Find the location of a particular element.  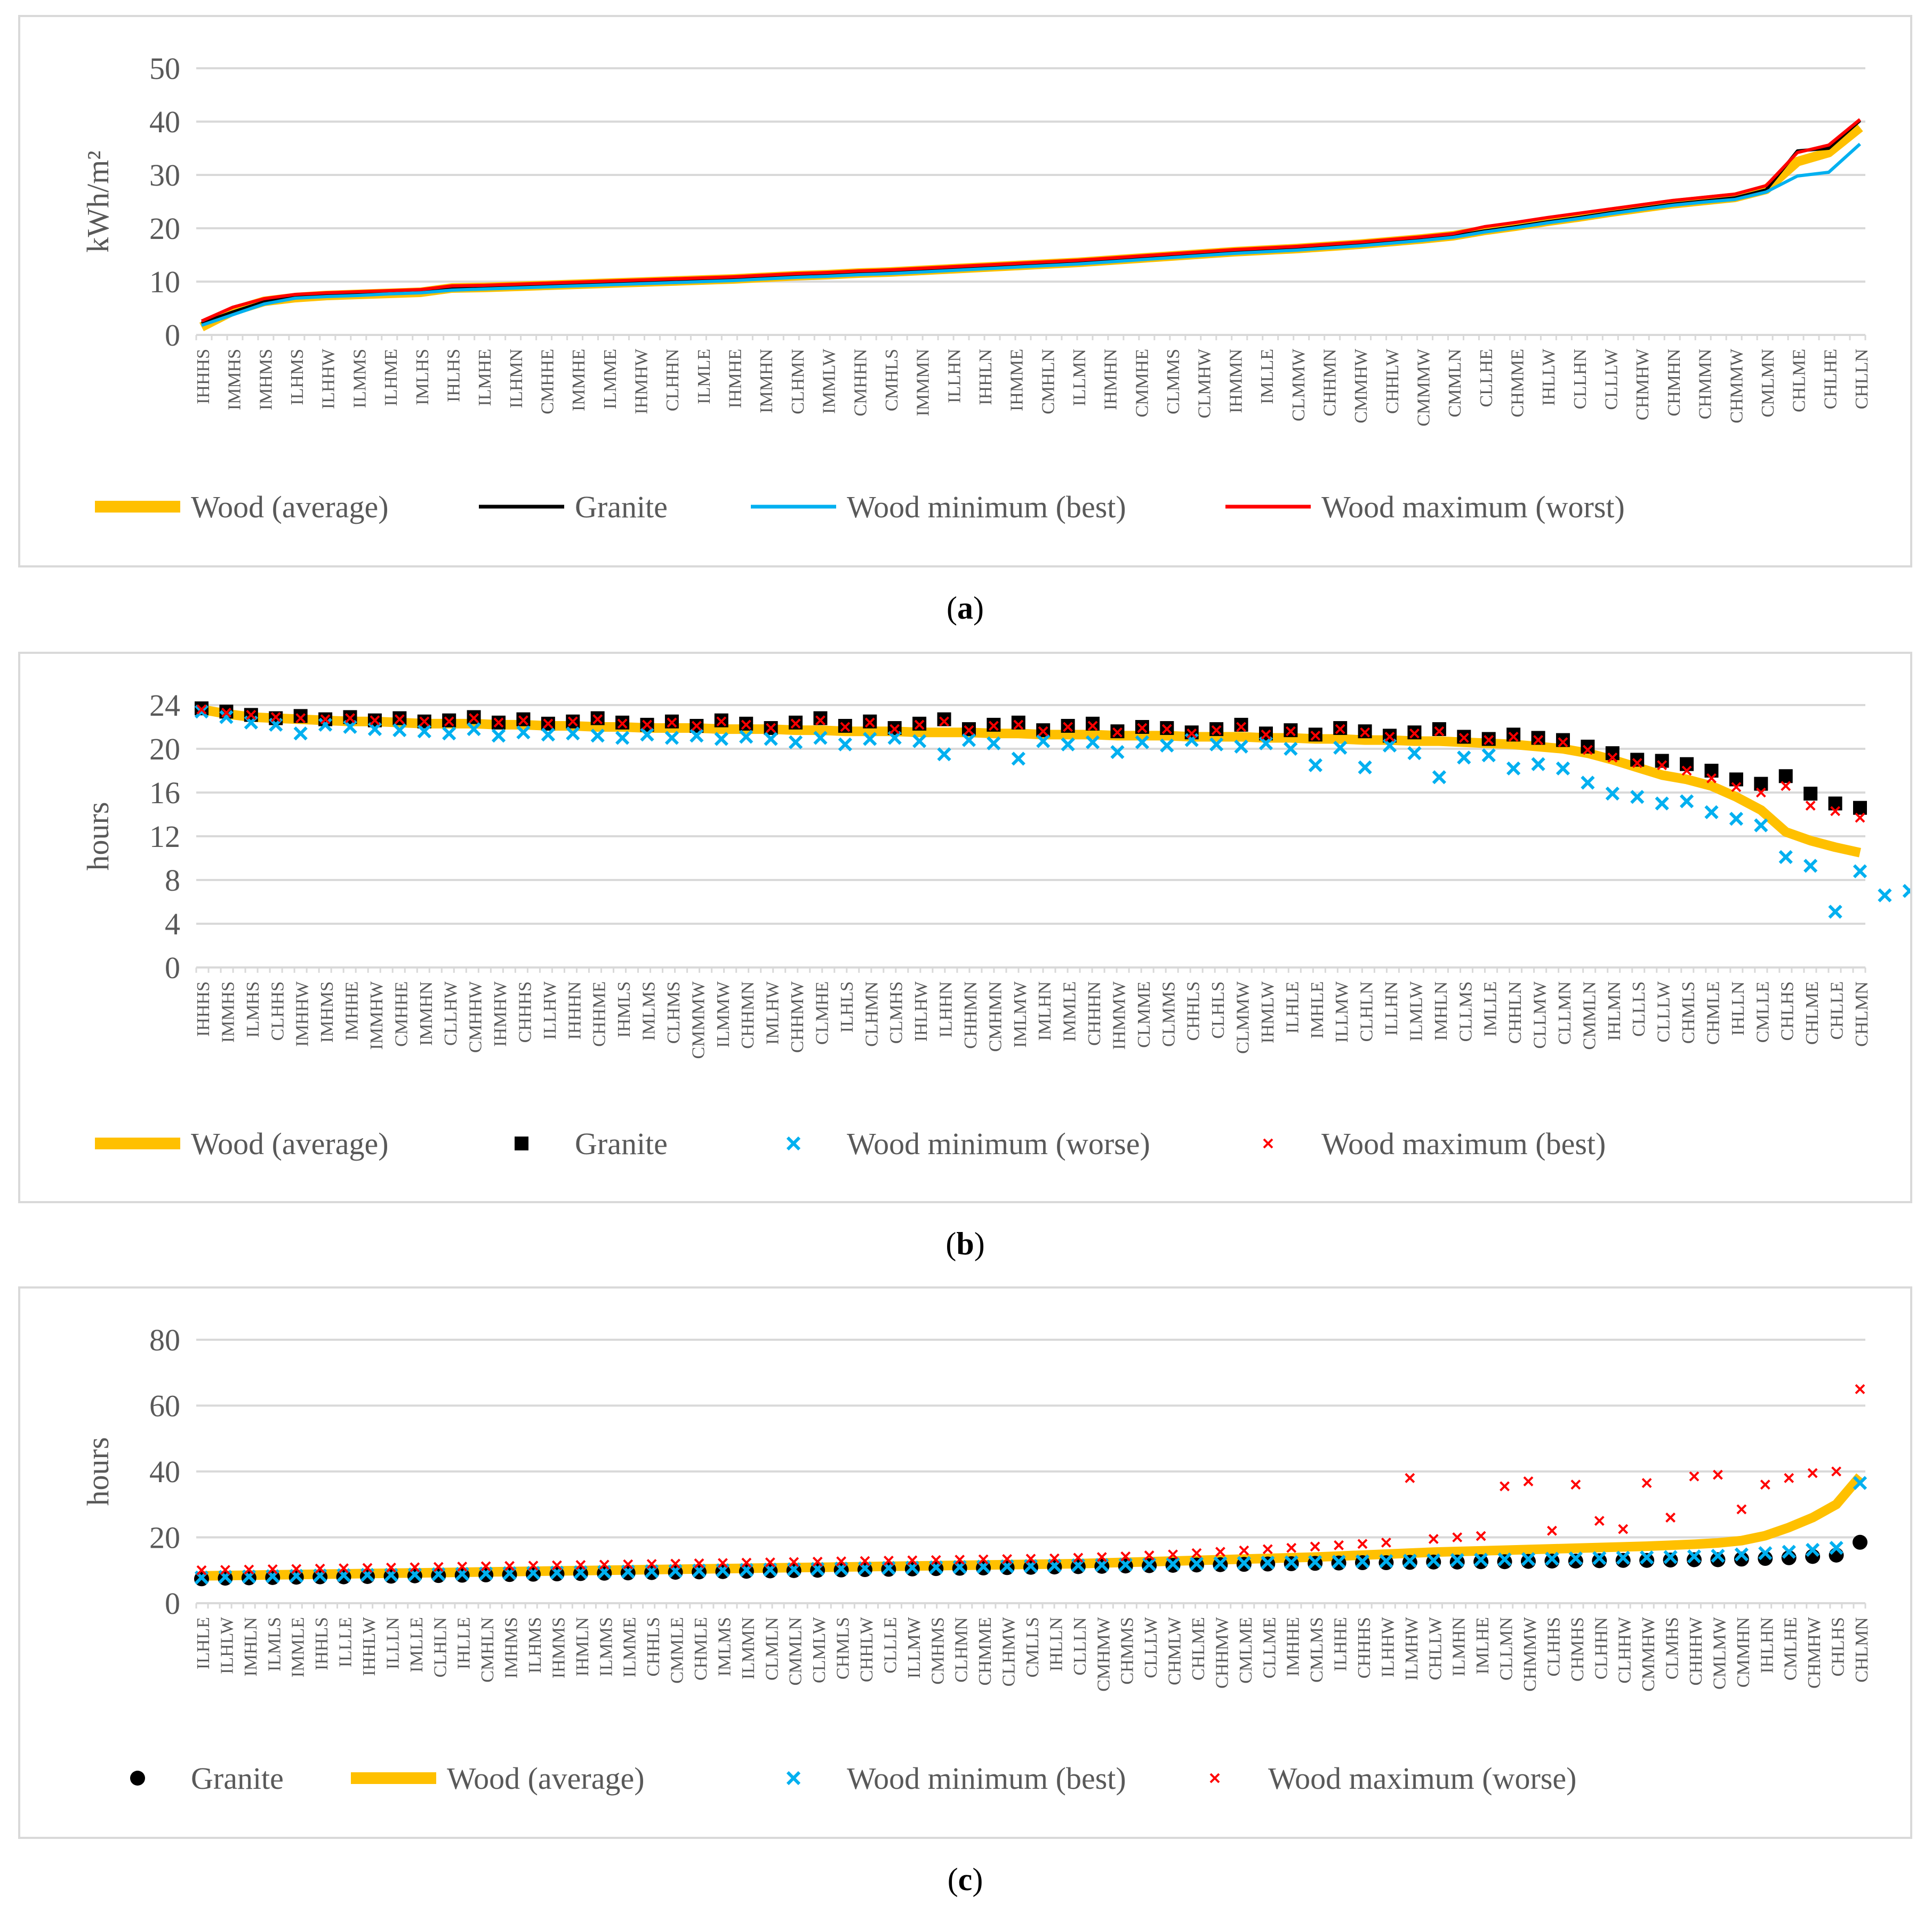

chart-c-legend-label: Wood minimum (best) is located at coordinates (986, 1778).